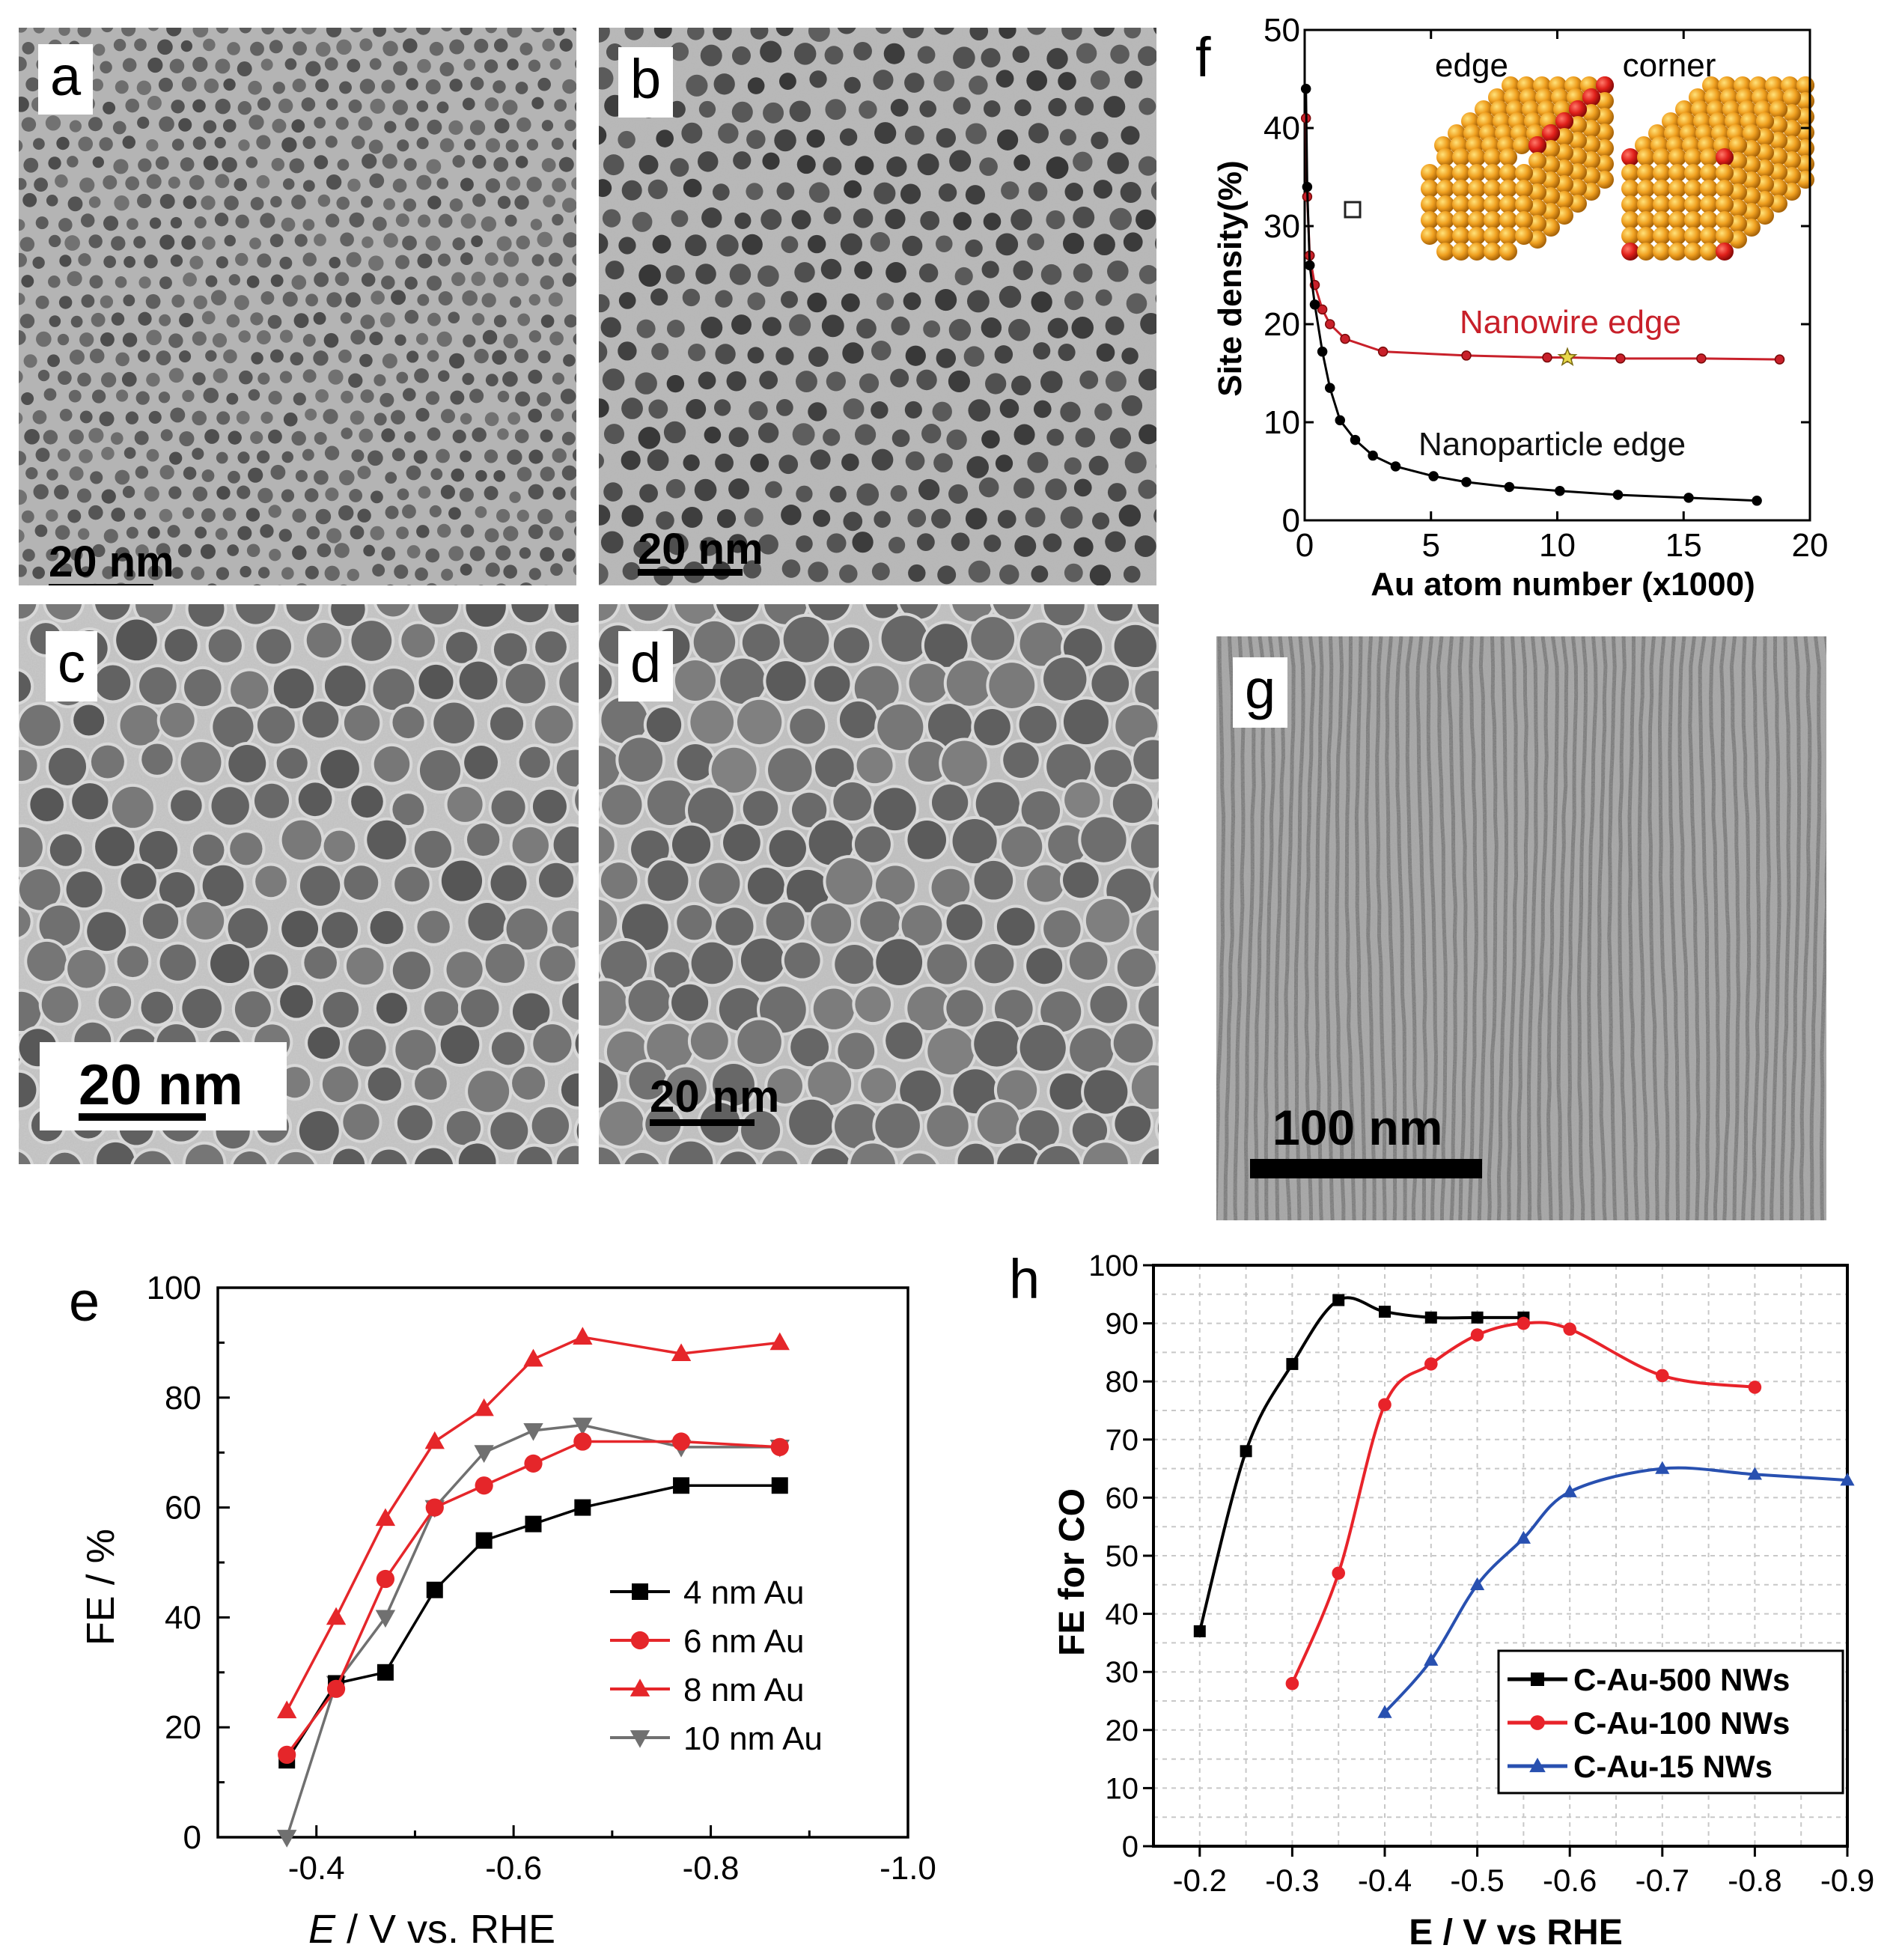 This screenshot has width=1899, height=1960. Describe the element at coordinates (743, 1592) in the screenshot. I see `chart-e-legend-label-0: 4 nm Au` at that location.